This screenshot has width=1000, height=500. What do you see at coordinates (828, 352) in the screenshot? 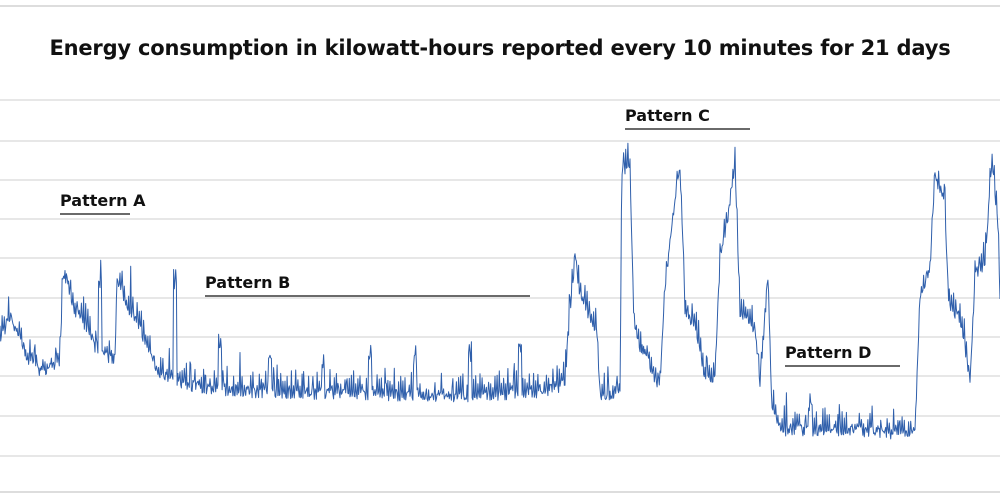
I see `pattern-label: Pattern D` at bounding box center [828, 352].